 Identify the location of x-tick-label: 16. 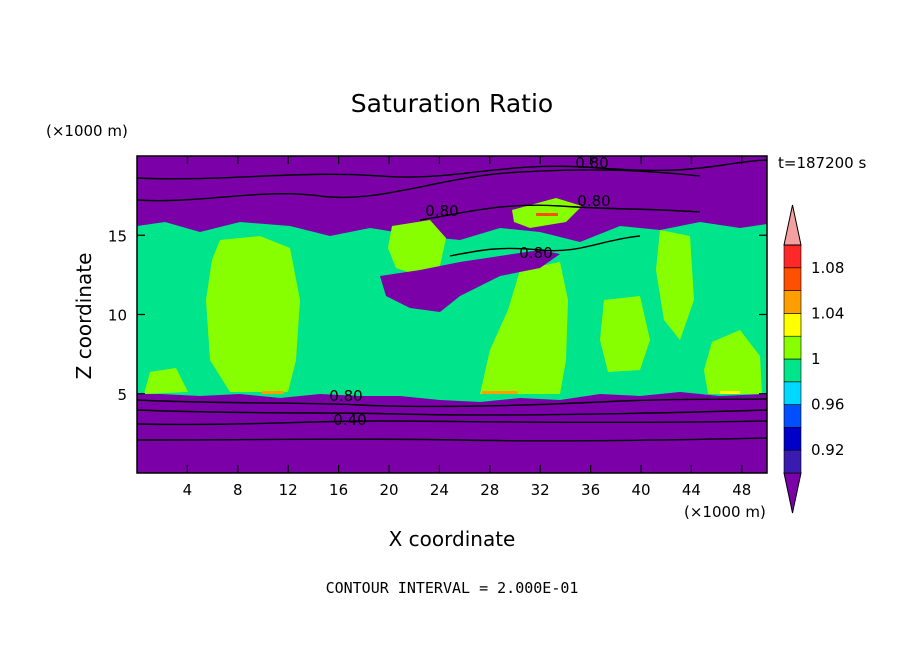
(338, 490).